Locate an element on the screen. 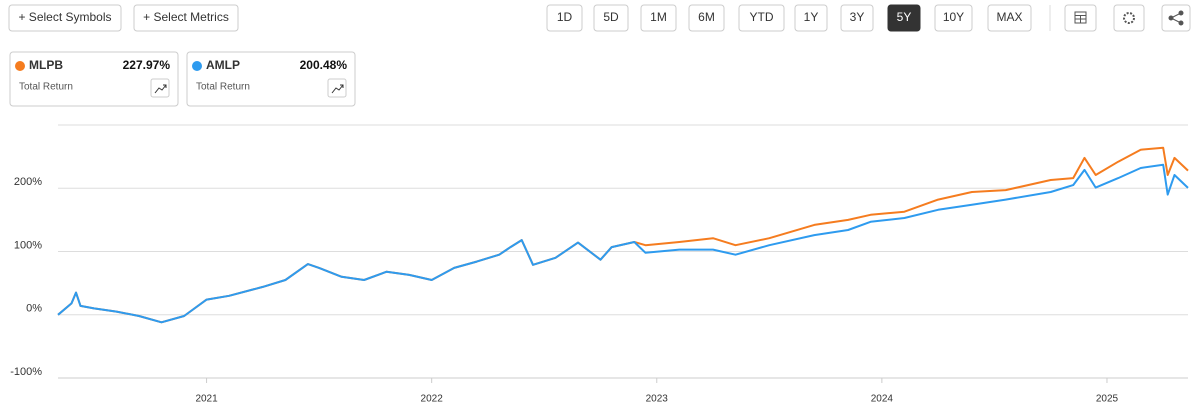  legend-value: 200.48% is located at coordinates (324, 65).